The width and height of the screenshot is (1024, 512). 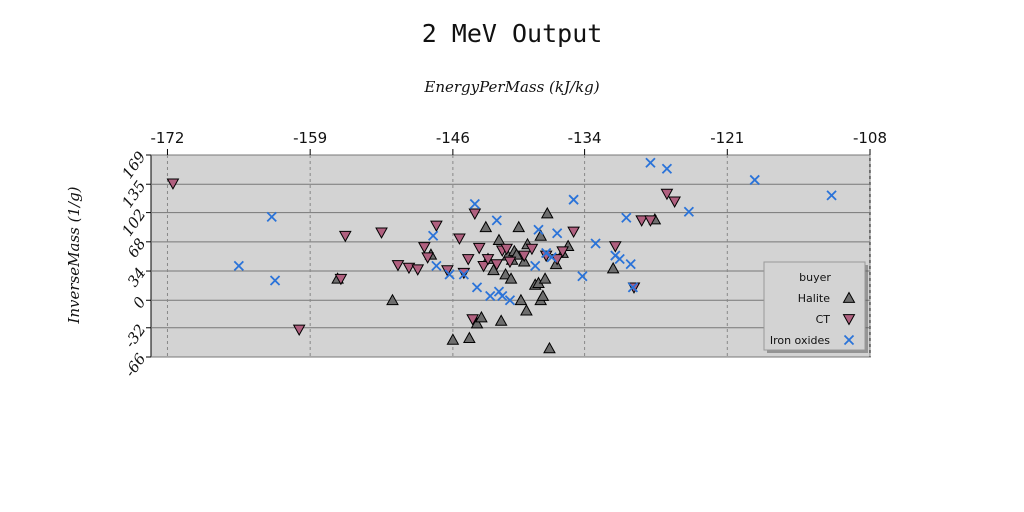 I want to click on x-axis-label: EnergyPerMass (kJ/kg), so click(x=511, y=87).